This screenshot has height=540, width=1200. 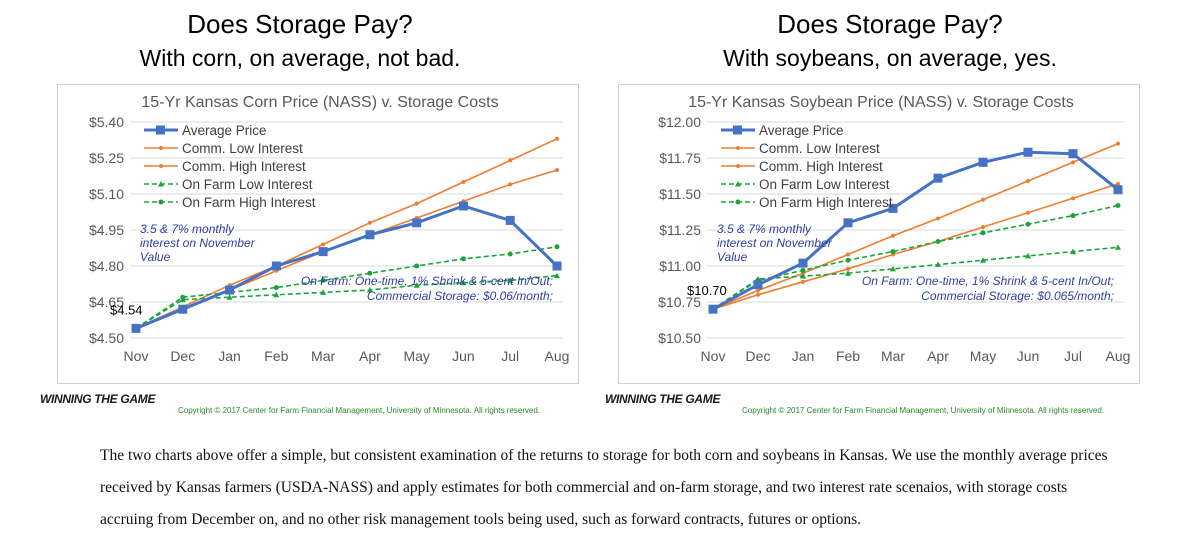 I want to click on x-tick-label: May, so click(x=416, y=356).